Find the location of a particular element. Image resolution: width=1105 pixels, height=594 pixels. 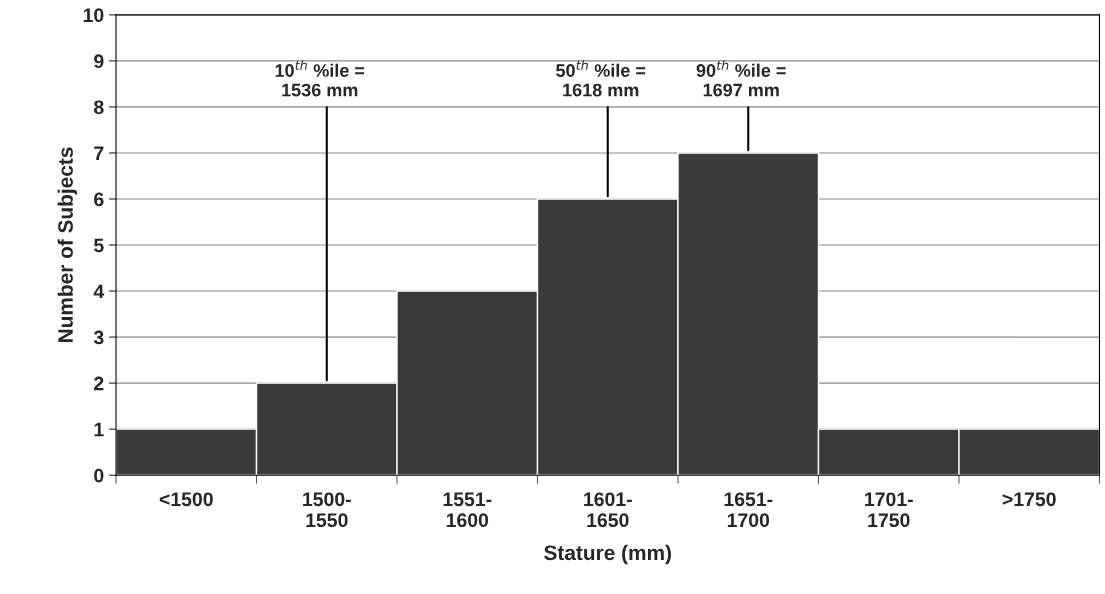

y-tick-label: 0 is located at coordinates (99, 475).